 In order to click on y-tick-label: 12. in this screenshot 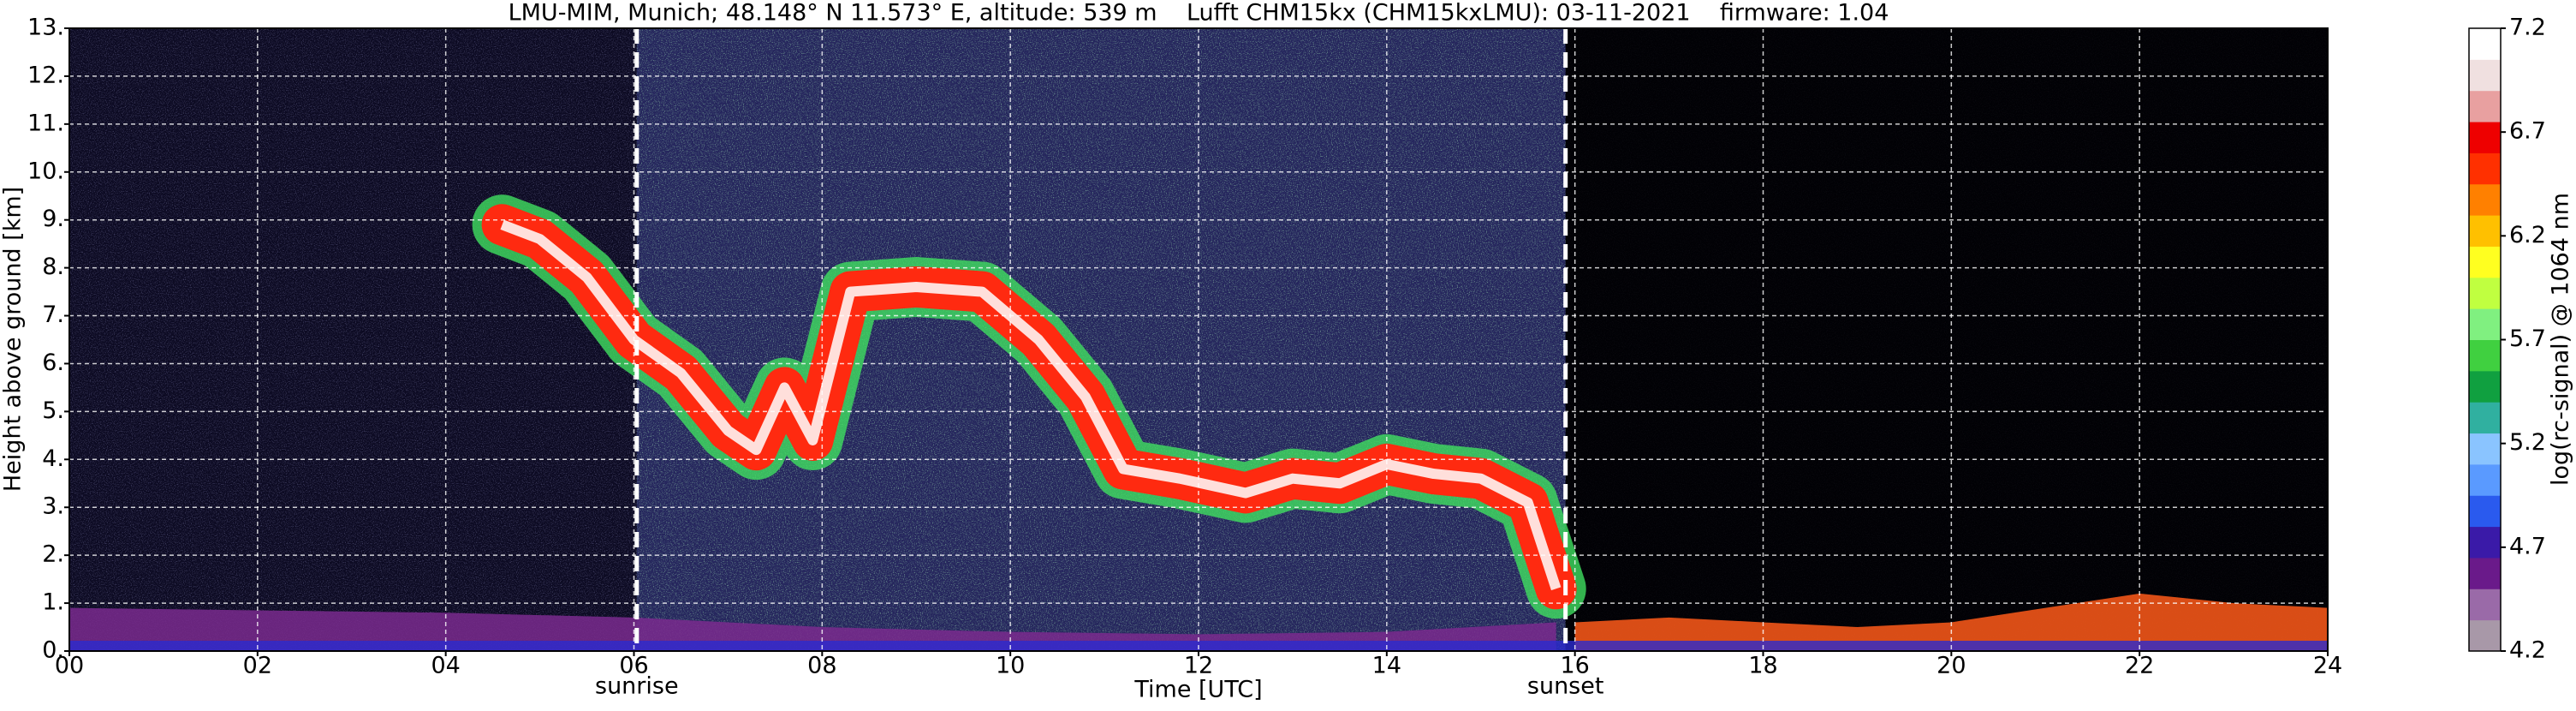, I will do `click(45, 75)`.